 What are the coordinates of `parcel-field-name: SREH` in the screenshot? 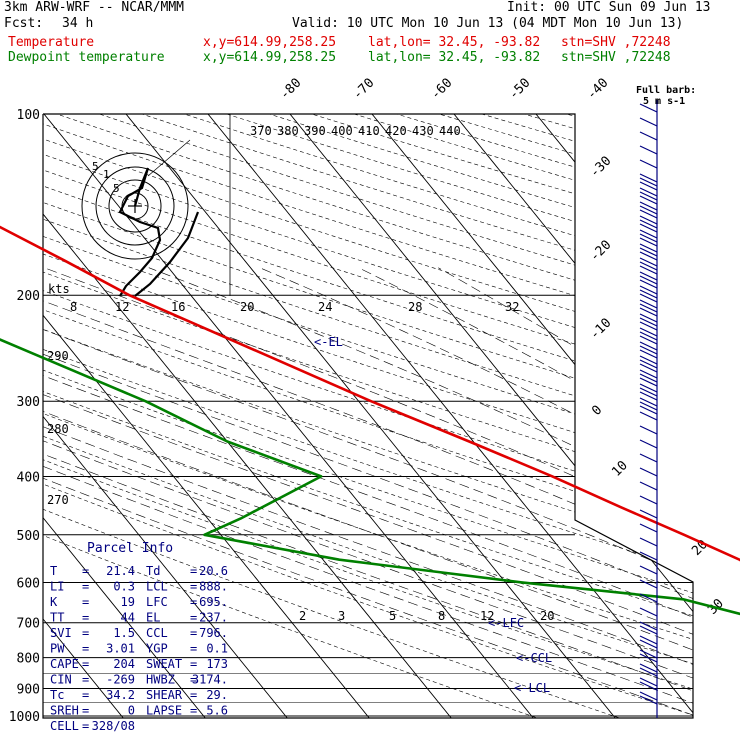 It's located at (64, 711).